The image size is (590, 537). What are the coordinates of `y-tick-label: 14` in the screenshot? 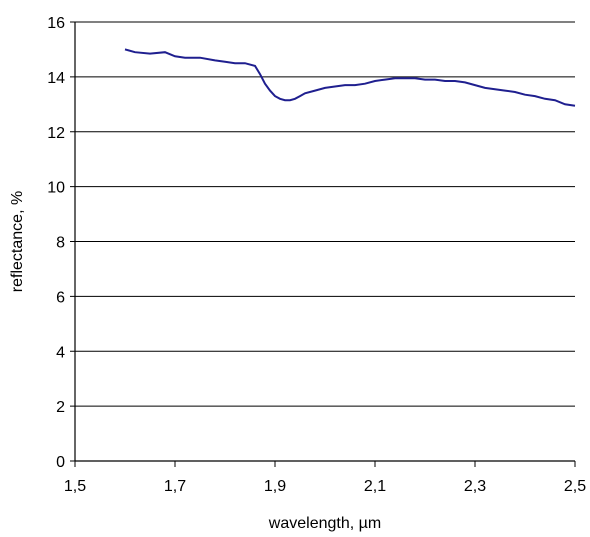 It's located at (56, 78).